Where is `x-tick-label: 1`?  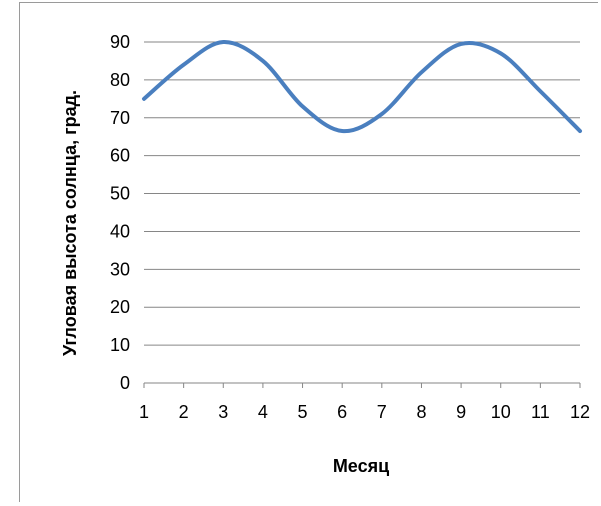
x-tick-label: 1 is located at coordinates (144, 412).